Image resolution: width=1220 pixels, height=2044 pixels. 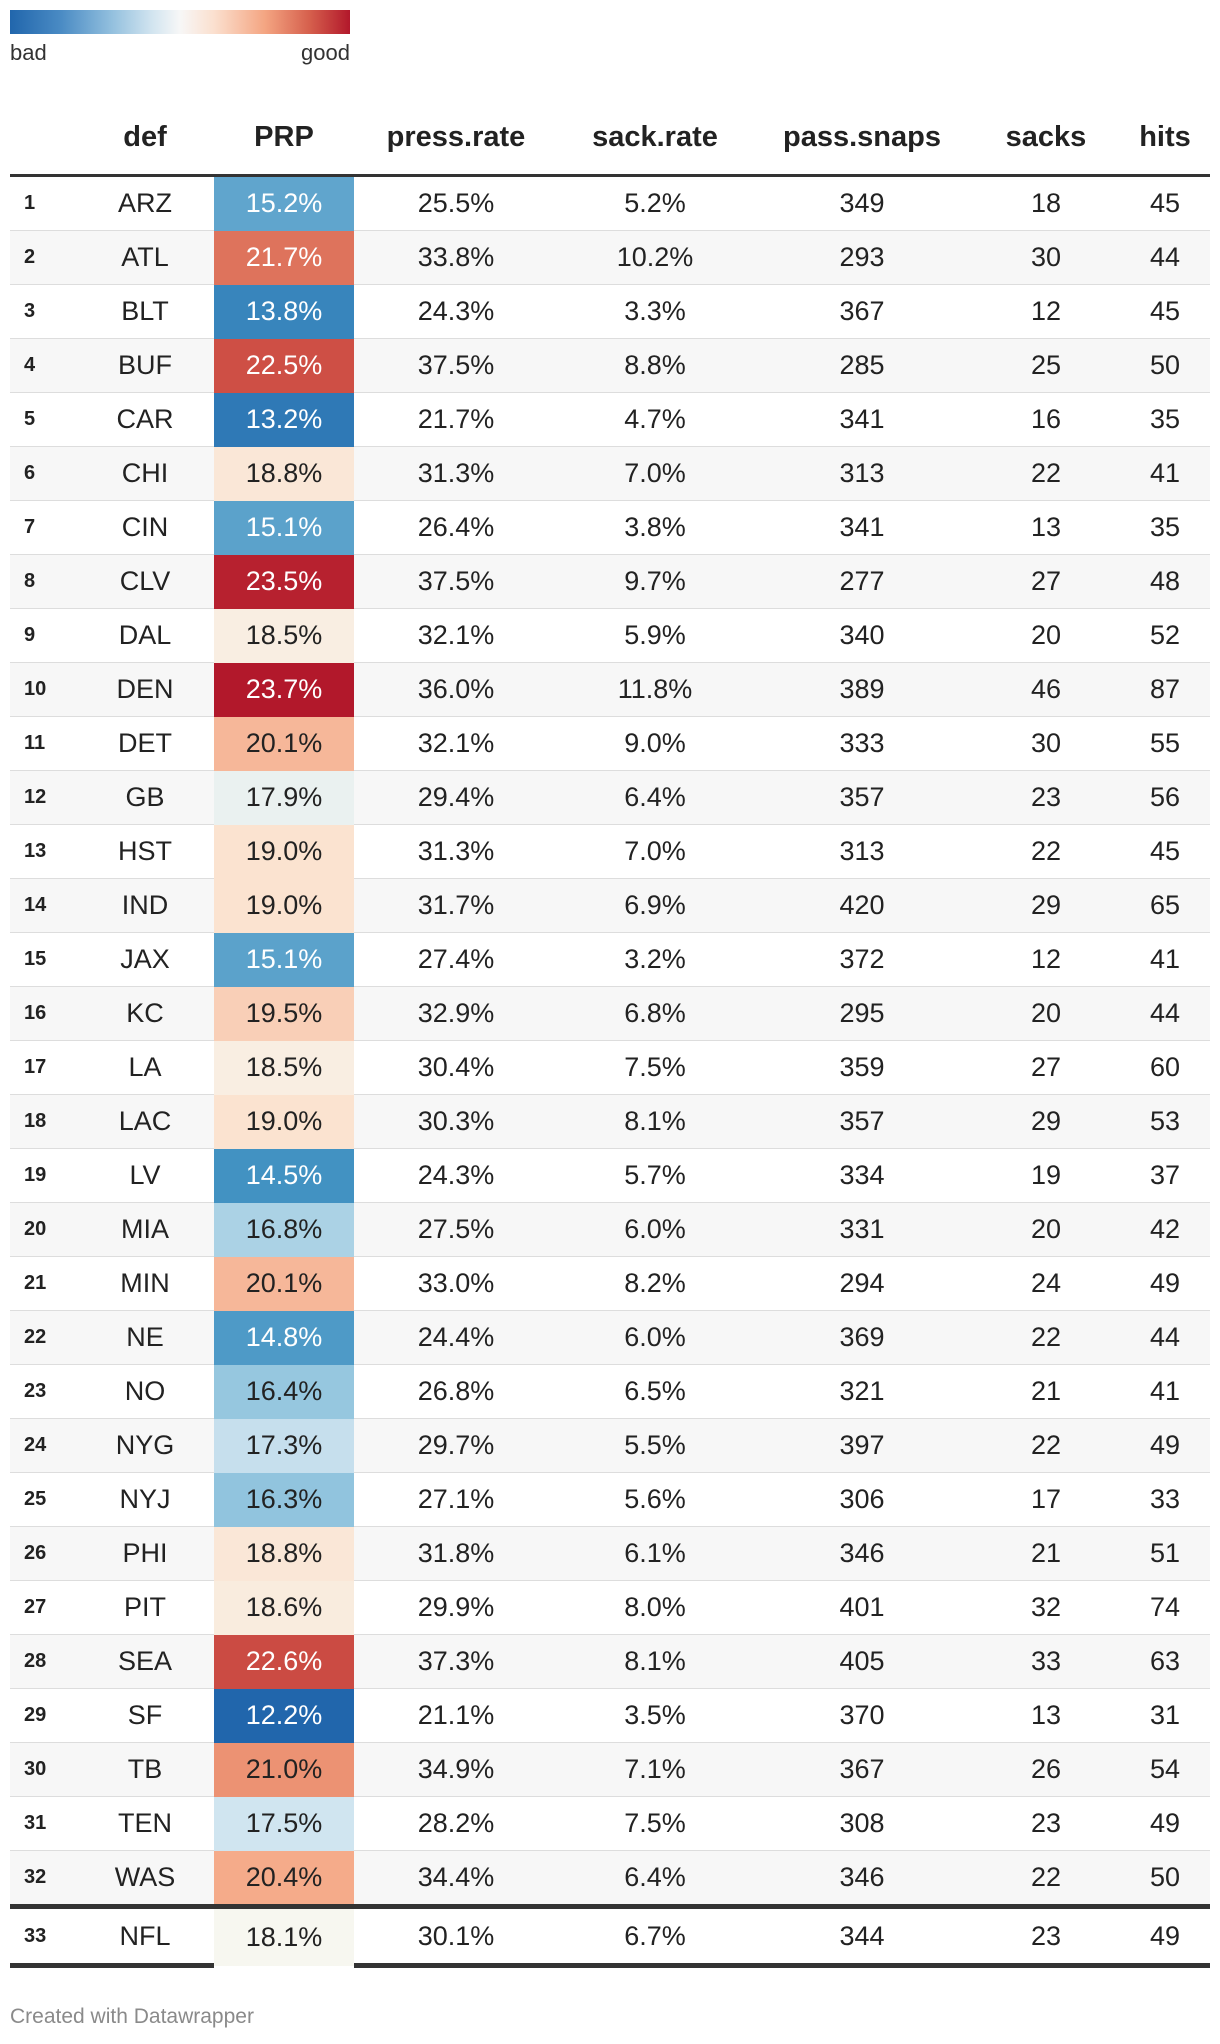 I want to click on hits: 33, so click(x=1165, y=1499).